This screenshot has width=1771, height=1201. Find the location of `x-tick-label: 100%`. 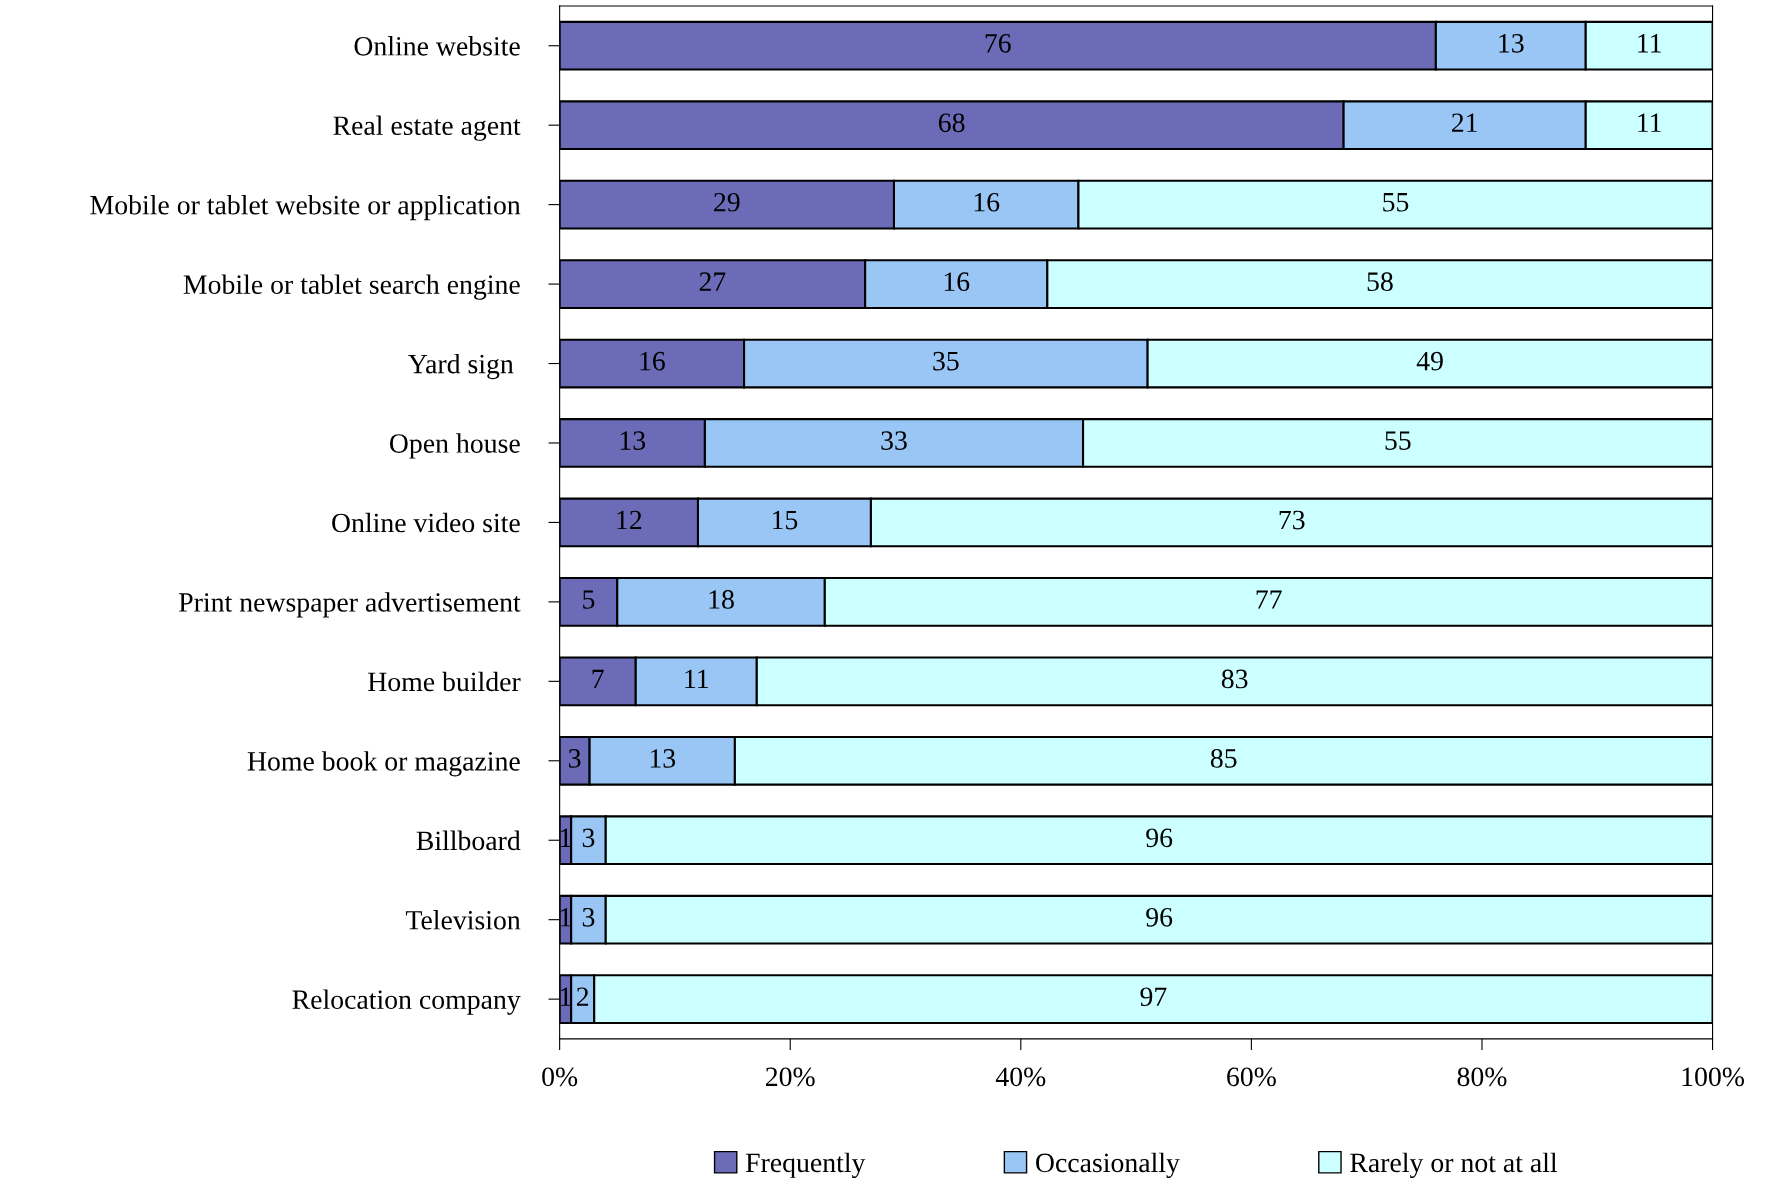

x-tick-label: 100% is located at coordinates (1713, 1077).